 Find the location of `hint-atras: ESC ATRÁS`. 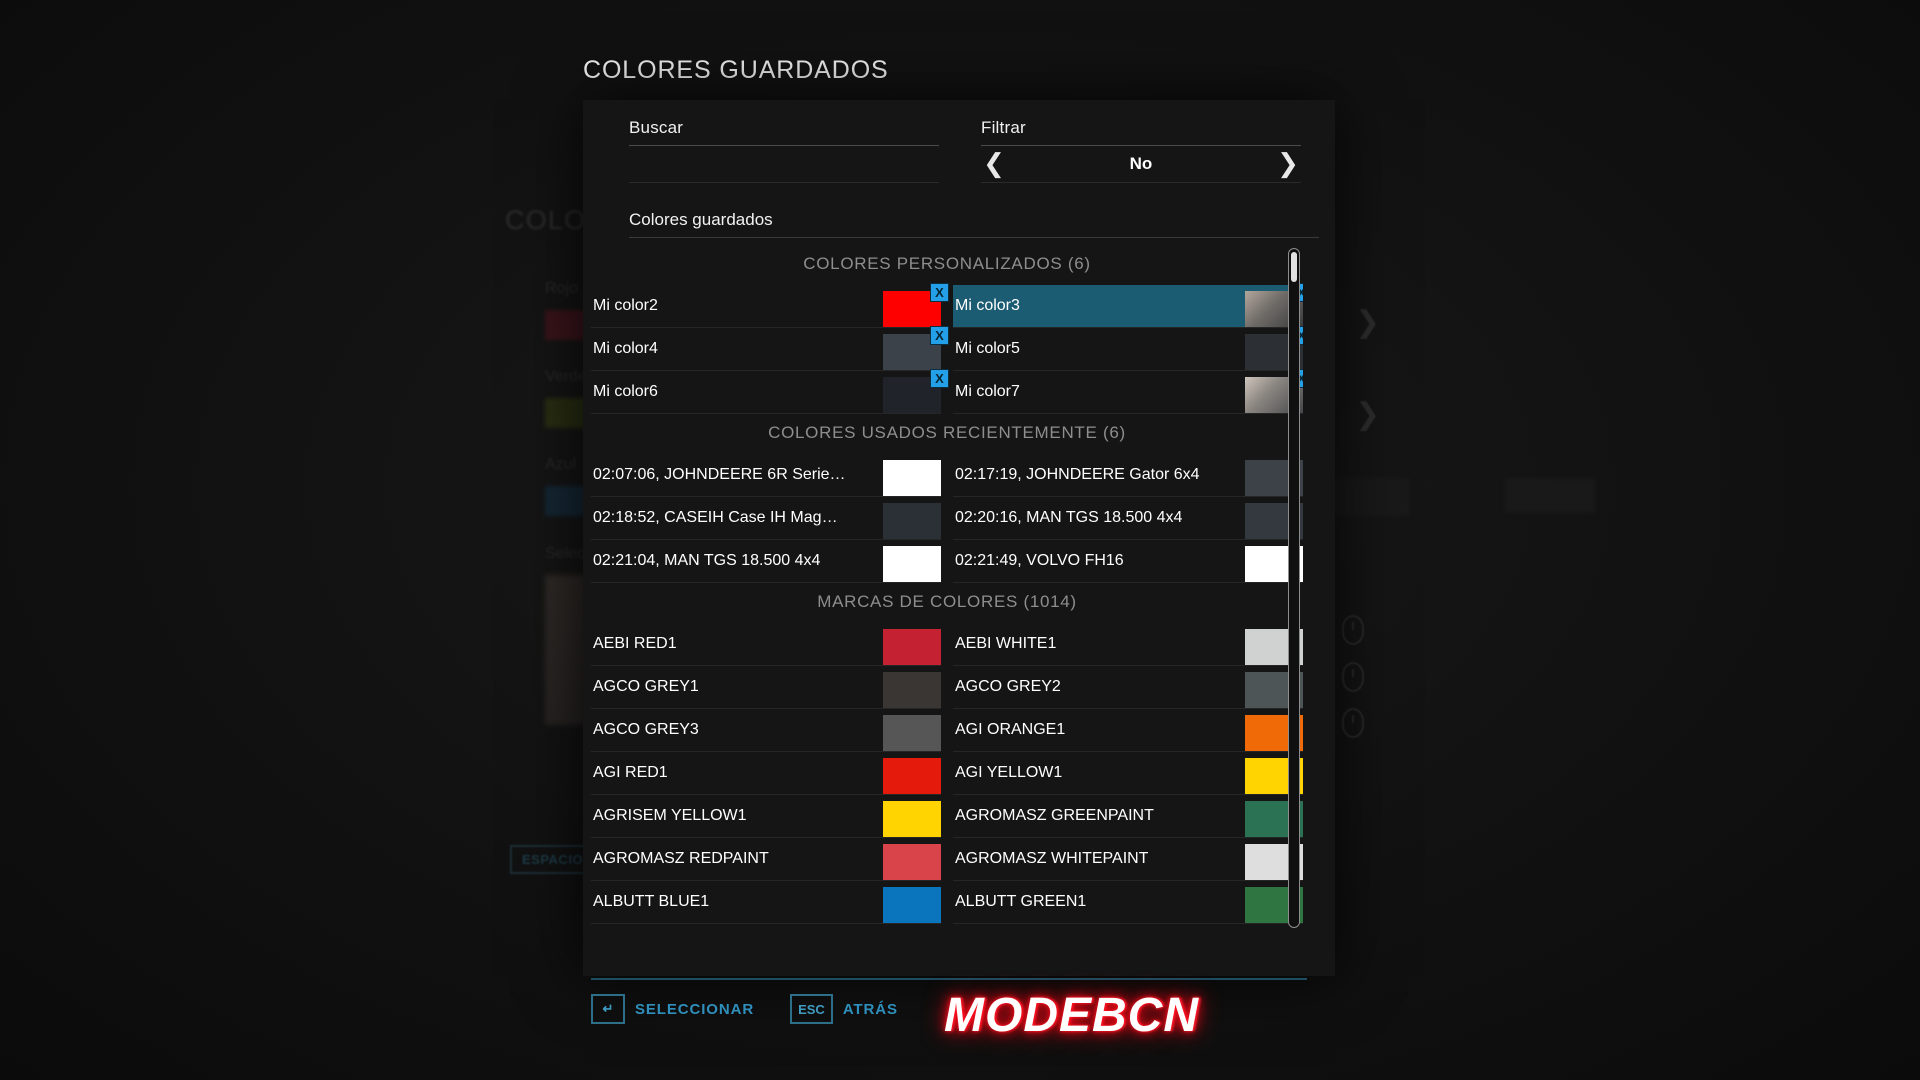

hint-atras: ESC ATRÁS is located at coordinates (844, 1009).